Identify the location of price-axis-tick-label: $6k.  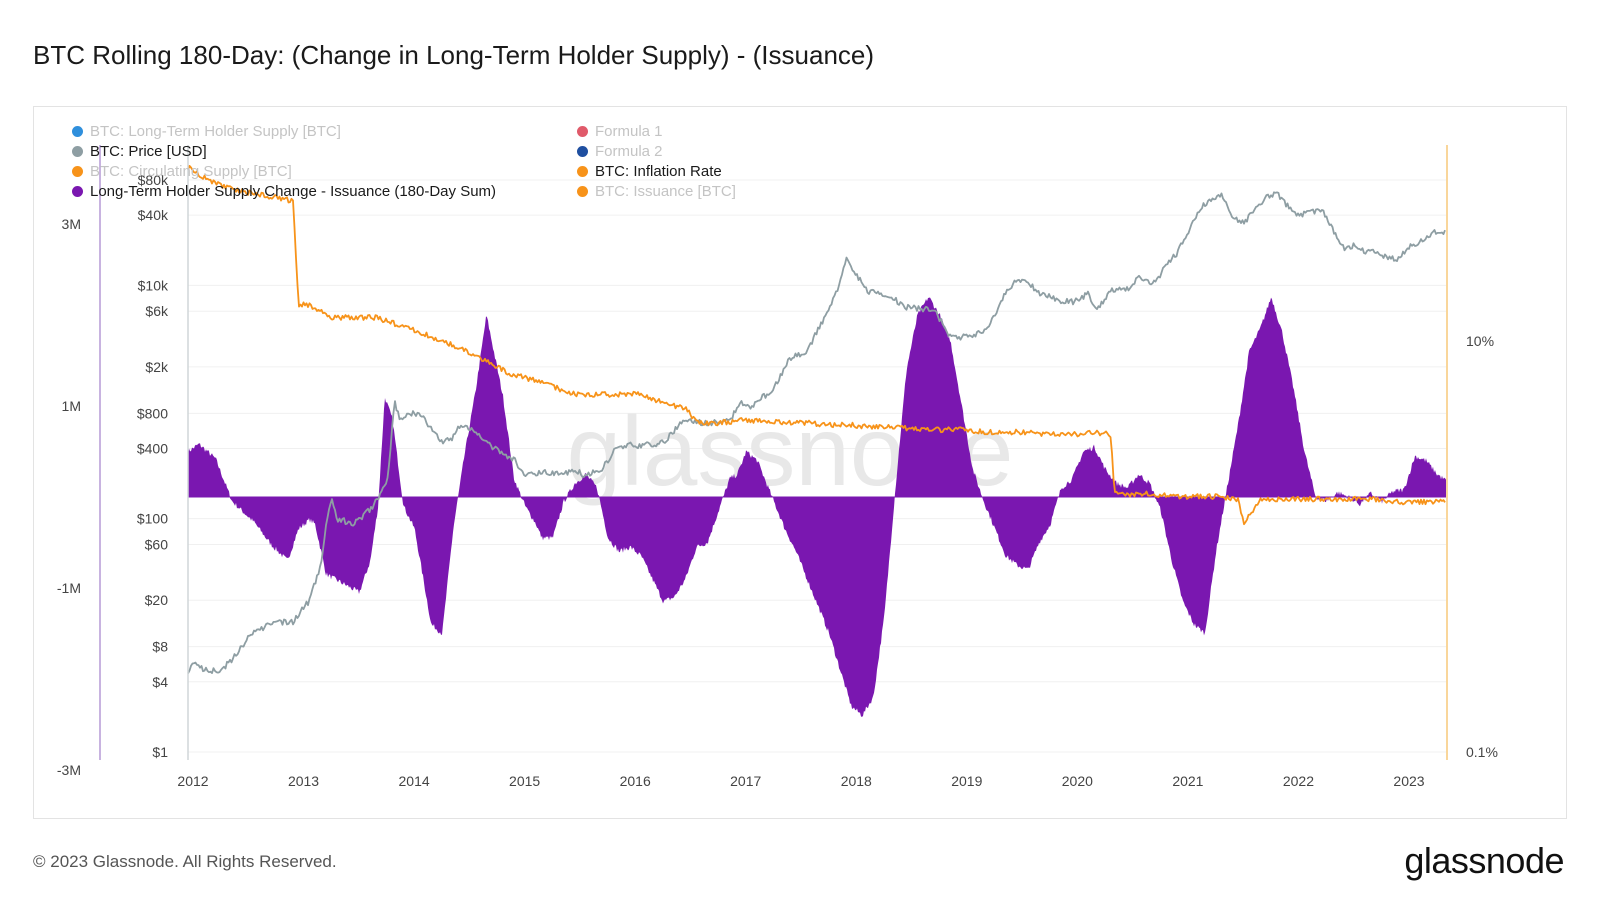
(157, 311).